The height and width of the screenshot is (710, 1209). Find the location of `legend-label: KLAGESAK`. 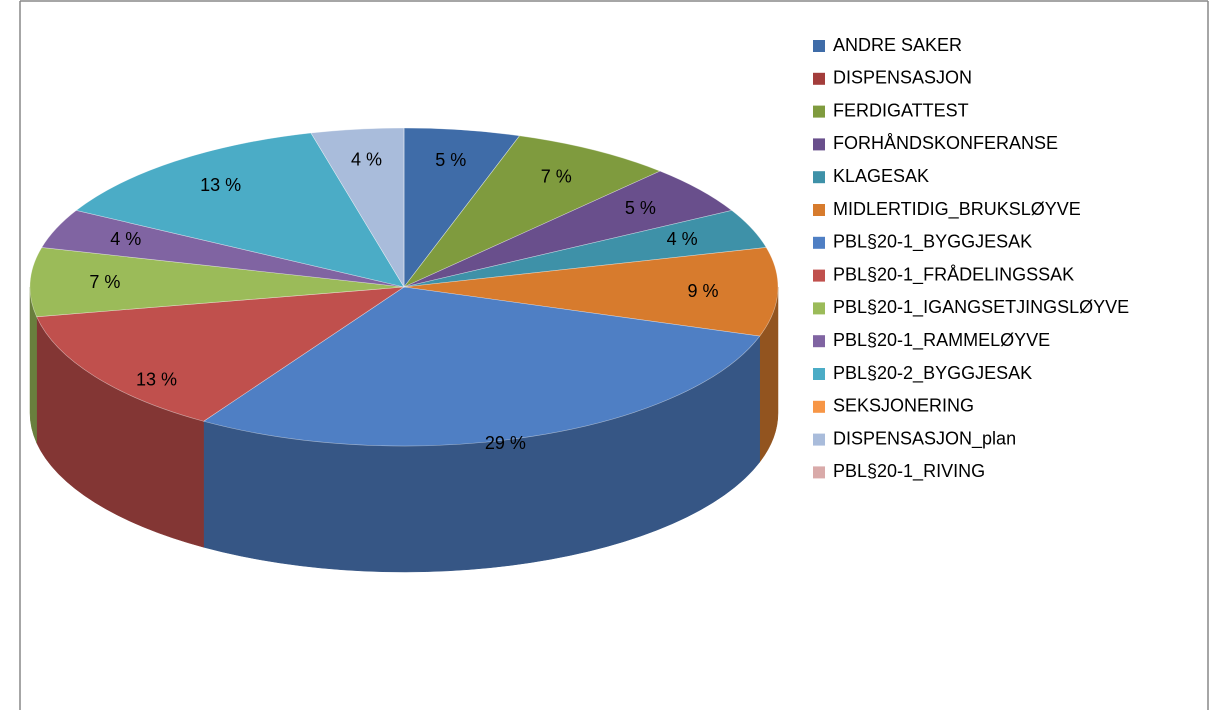

legend-label: KLAGESAK is located at coordinates (881, 176).